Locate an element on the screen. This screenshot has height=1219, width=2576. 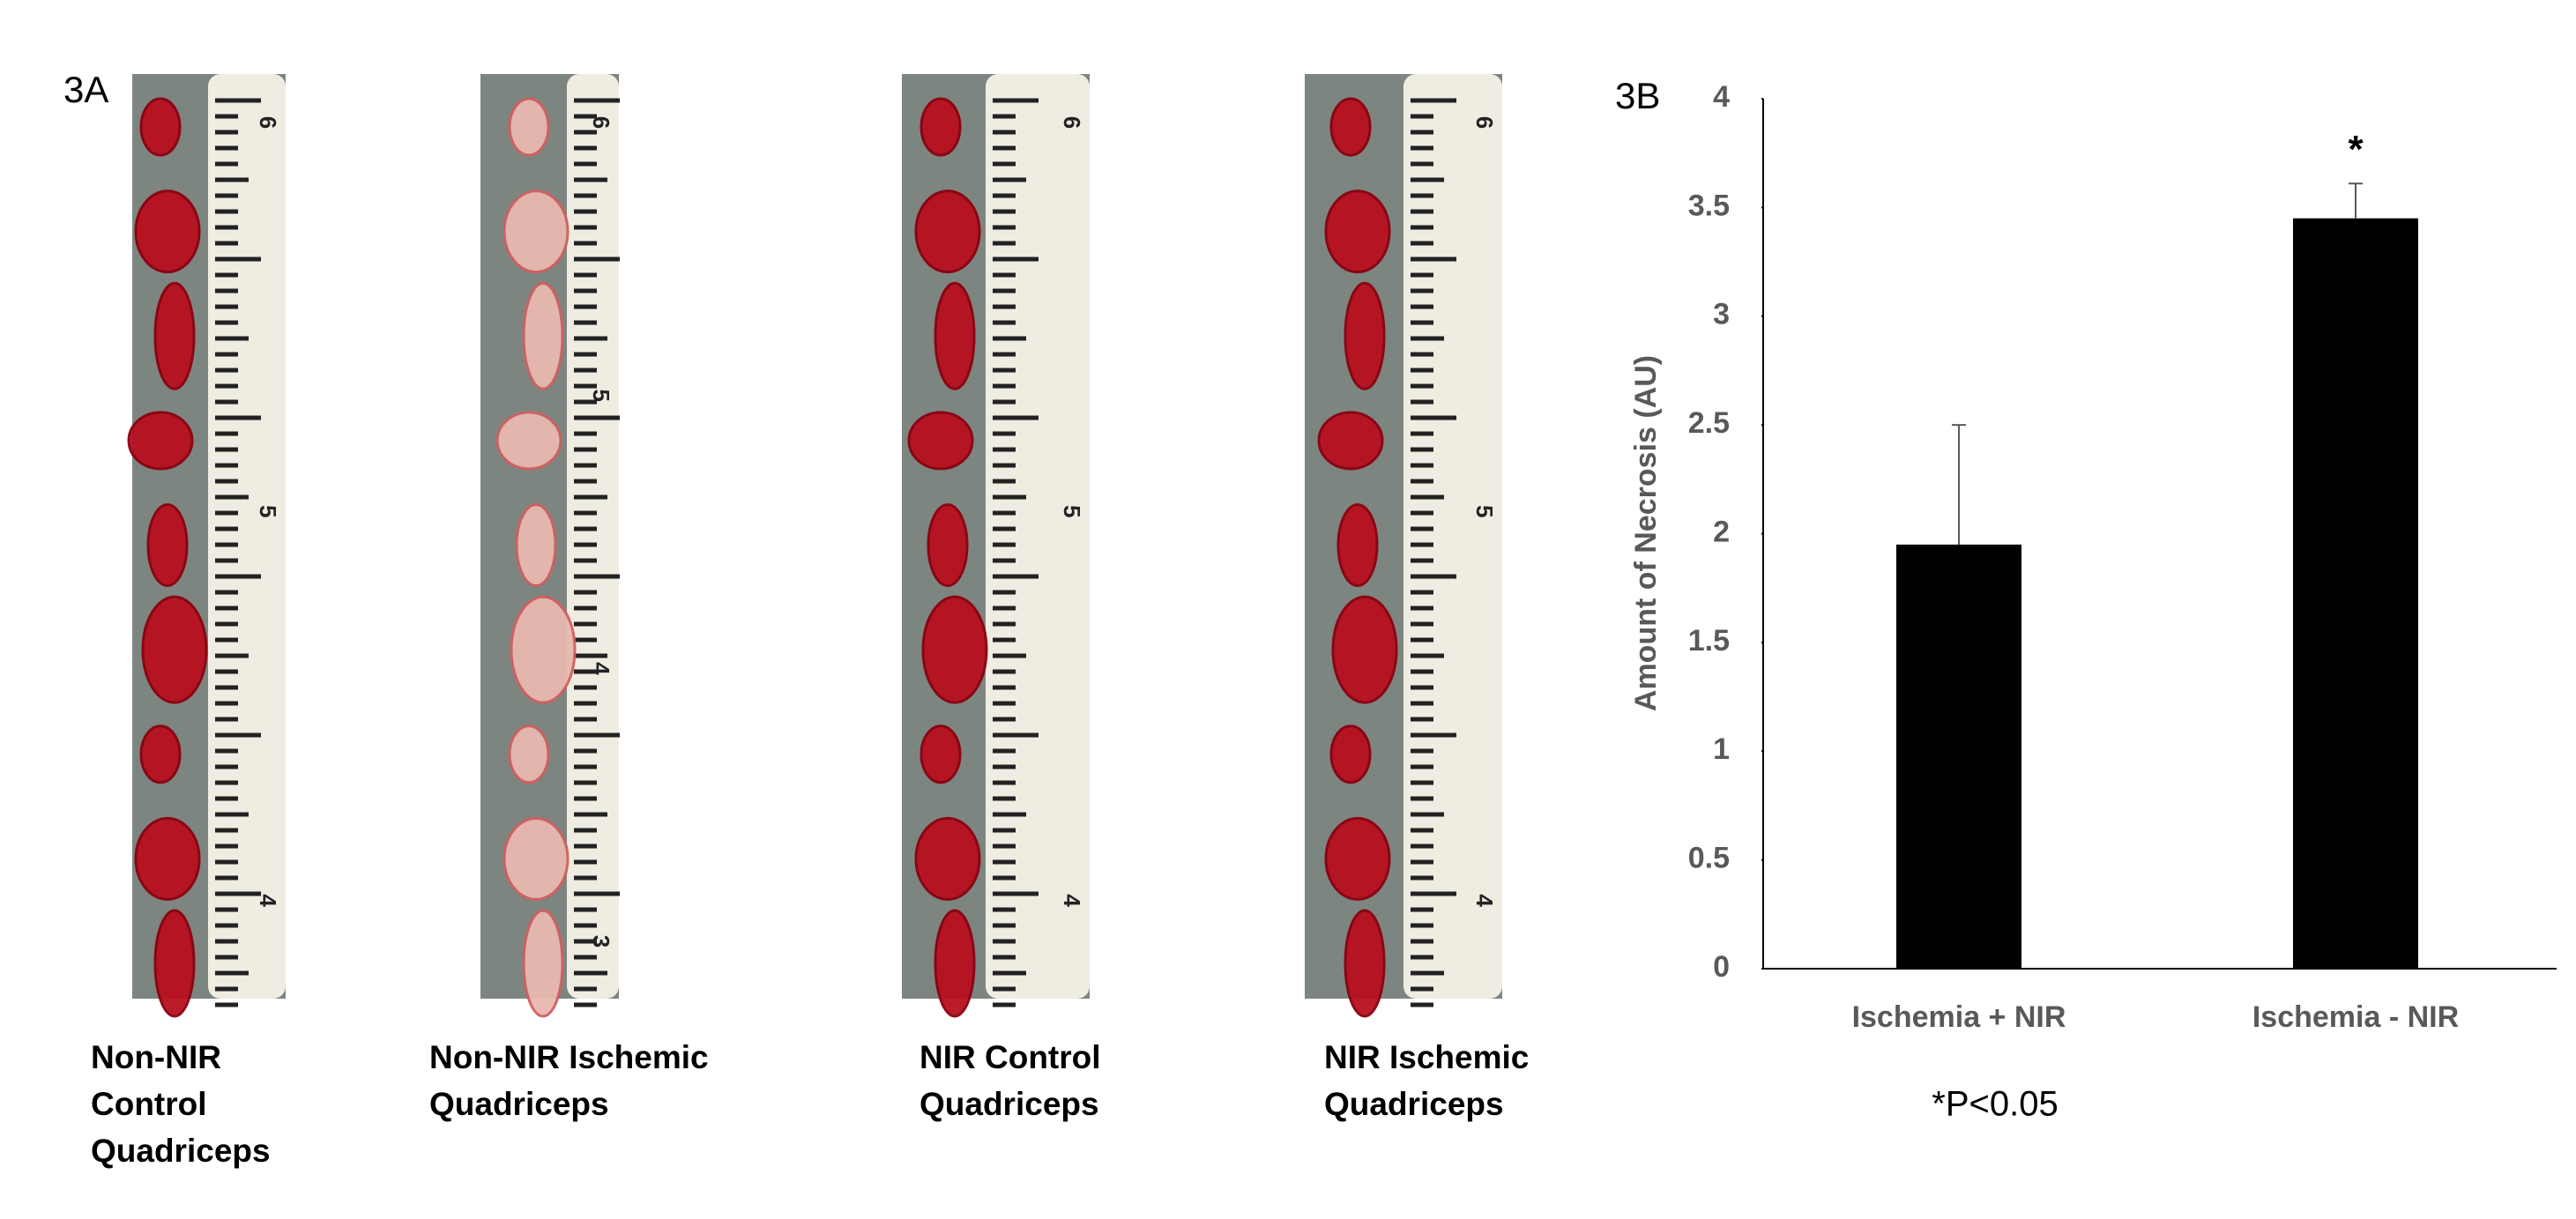
y-tick-label: 2.5 is located at coordinates (1709, 423).